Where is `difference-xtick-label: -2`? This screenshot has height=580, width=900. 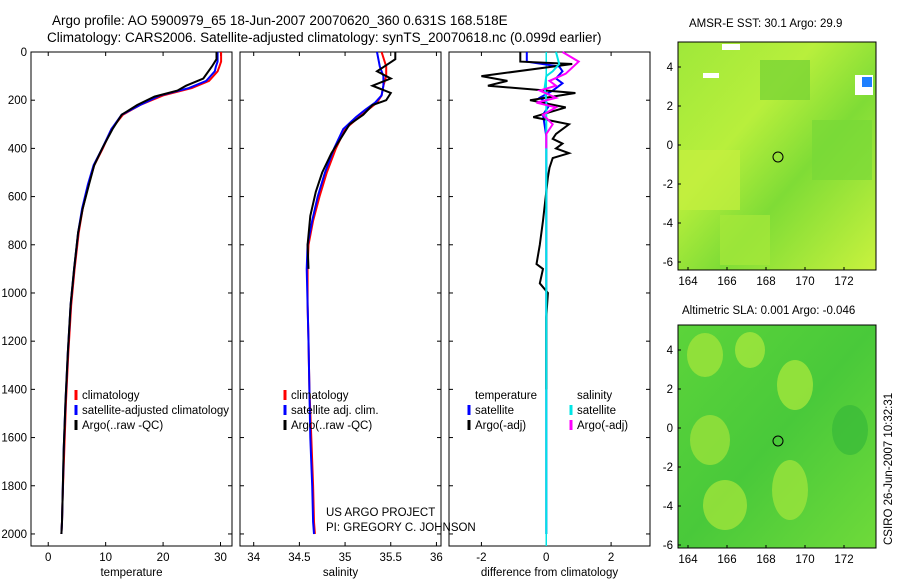
difference-xtick-label: -2 is located at coordinates (481, 558).